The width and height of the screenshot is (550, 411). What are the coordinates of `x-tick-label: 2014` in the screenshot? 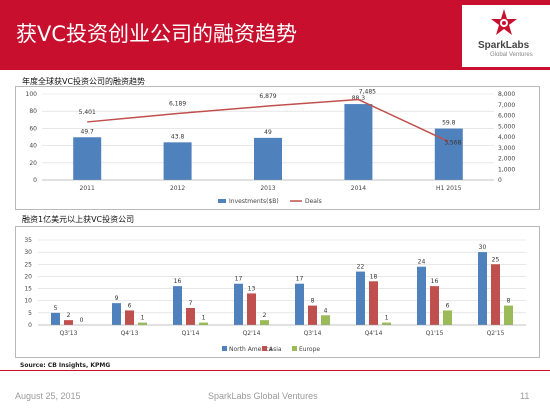 It's located at (358, 188).